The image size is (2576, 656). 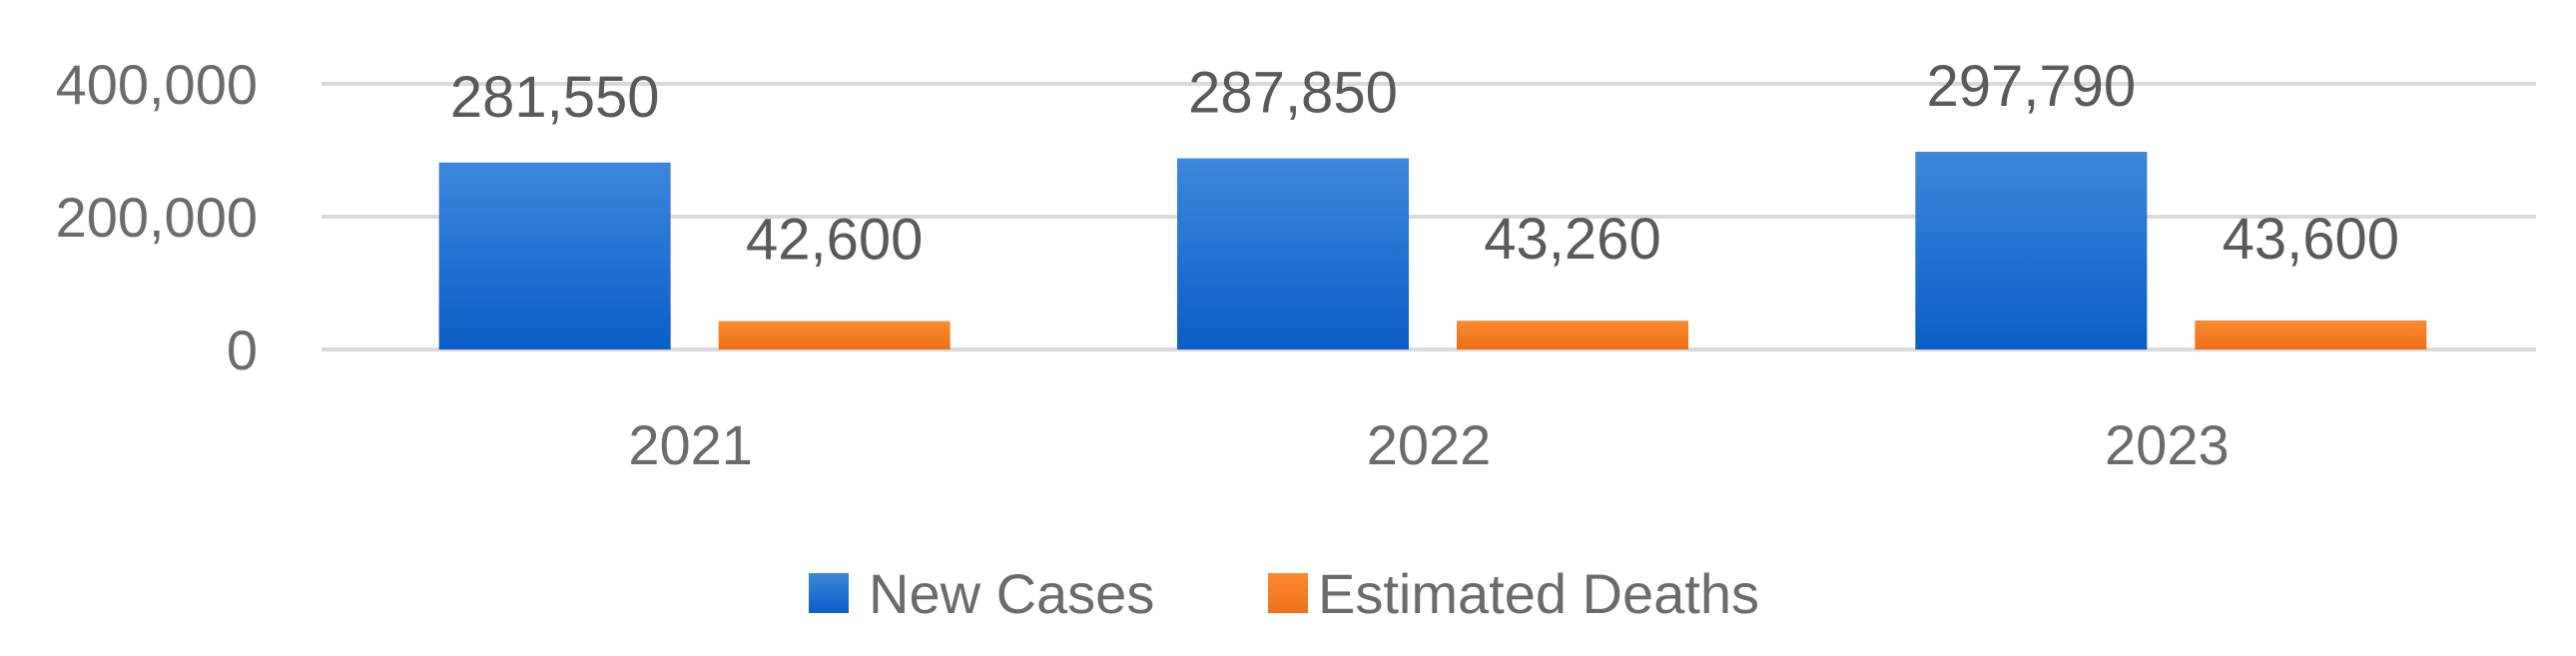 I want to click on y-tick-label: 400,000, so click(x=157, y=84).